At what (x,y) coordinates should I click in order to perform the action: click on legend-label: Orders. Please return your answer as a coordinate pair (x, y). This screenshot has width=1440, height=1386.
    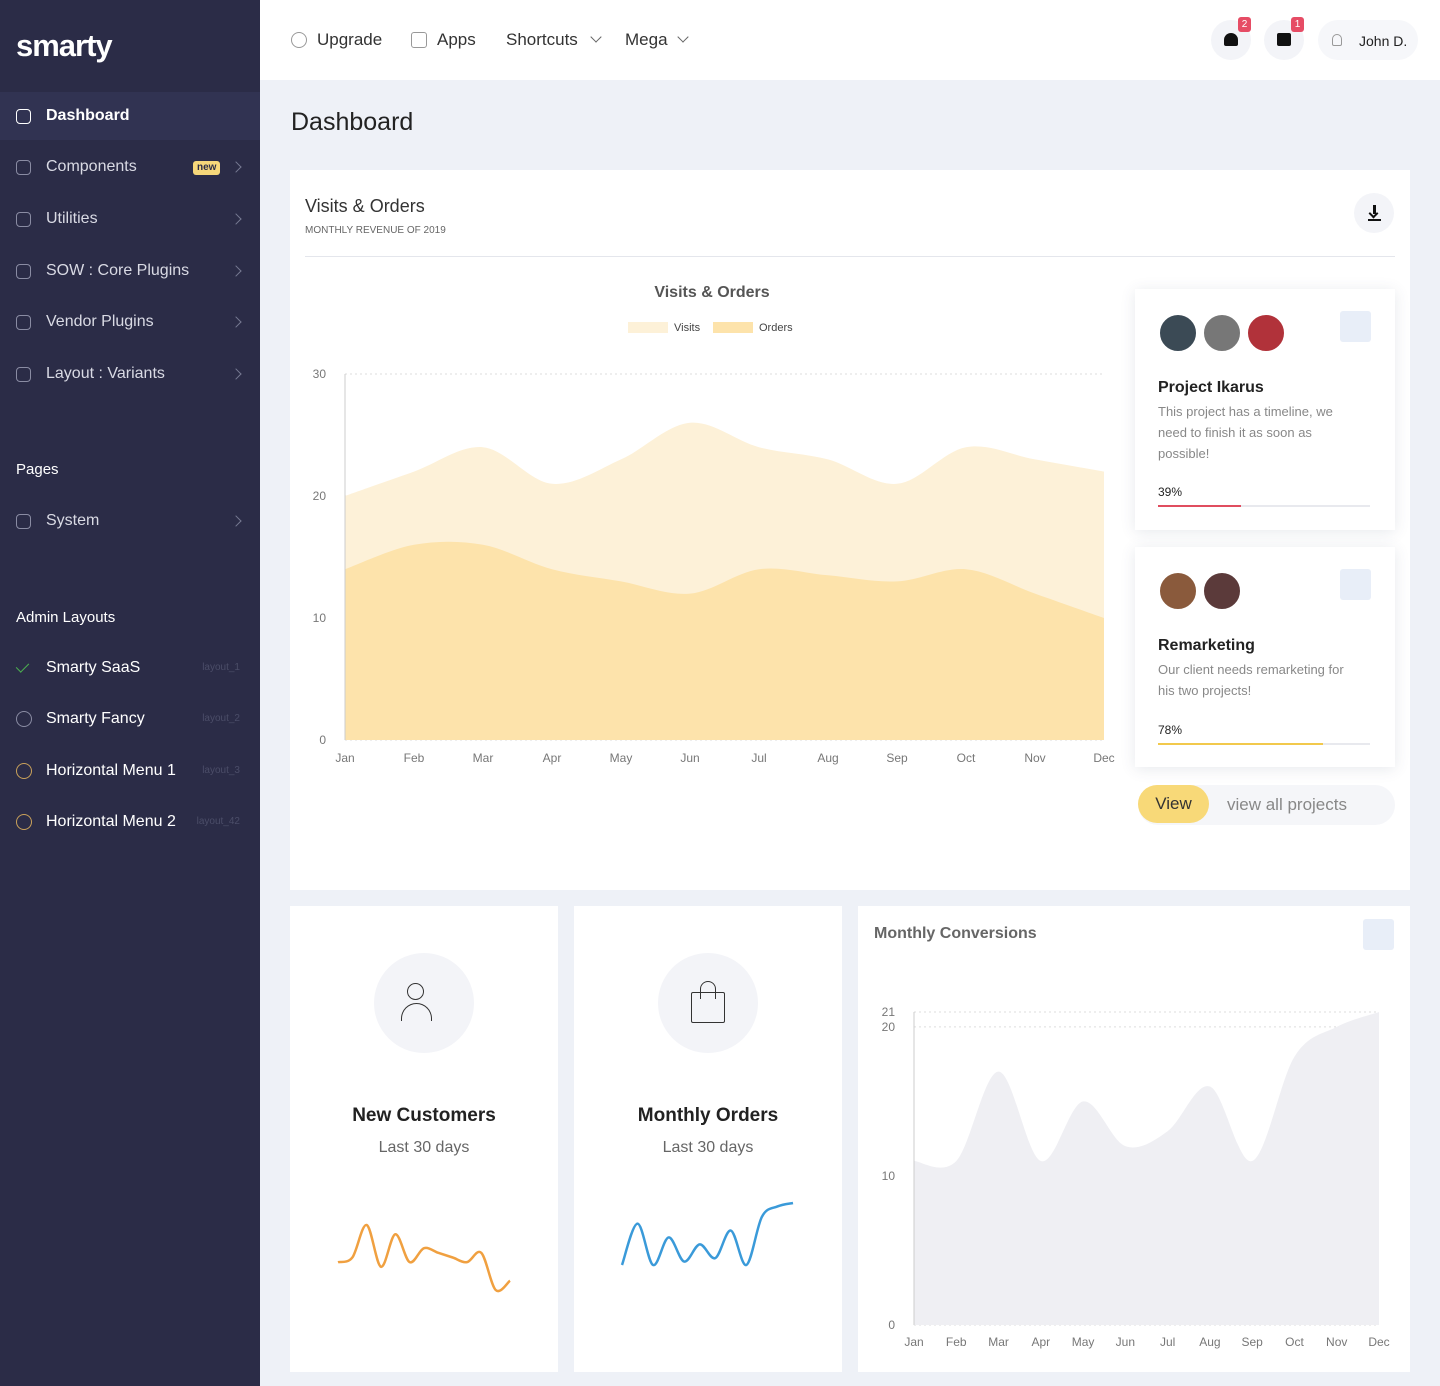
    Looking at the image, I should click on (776, 328).